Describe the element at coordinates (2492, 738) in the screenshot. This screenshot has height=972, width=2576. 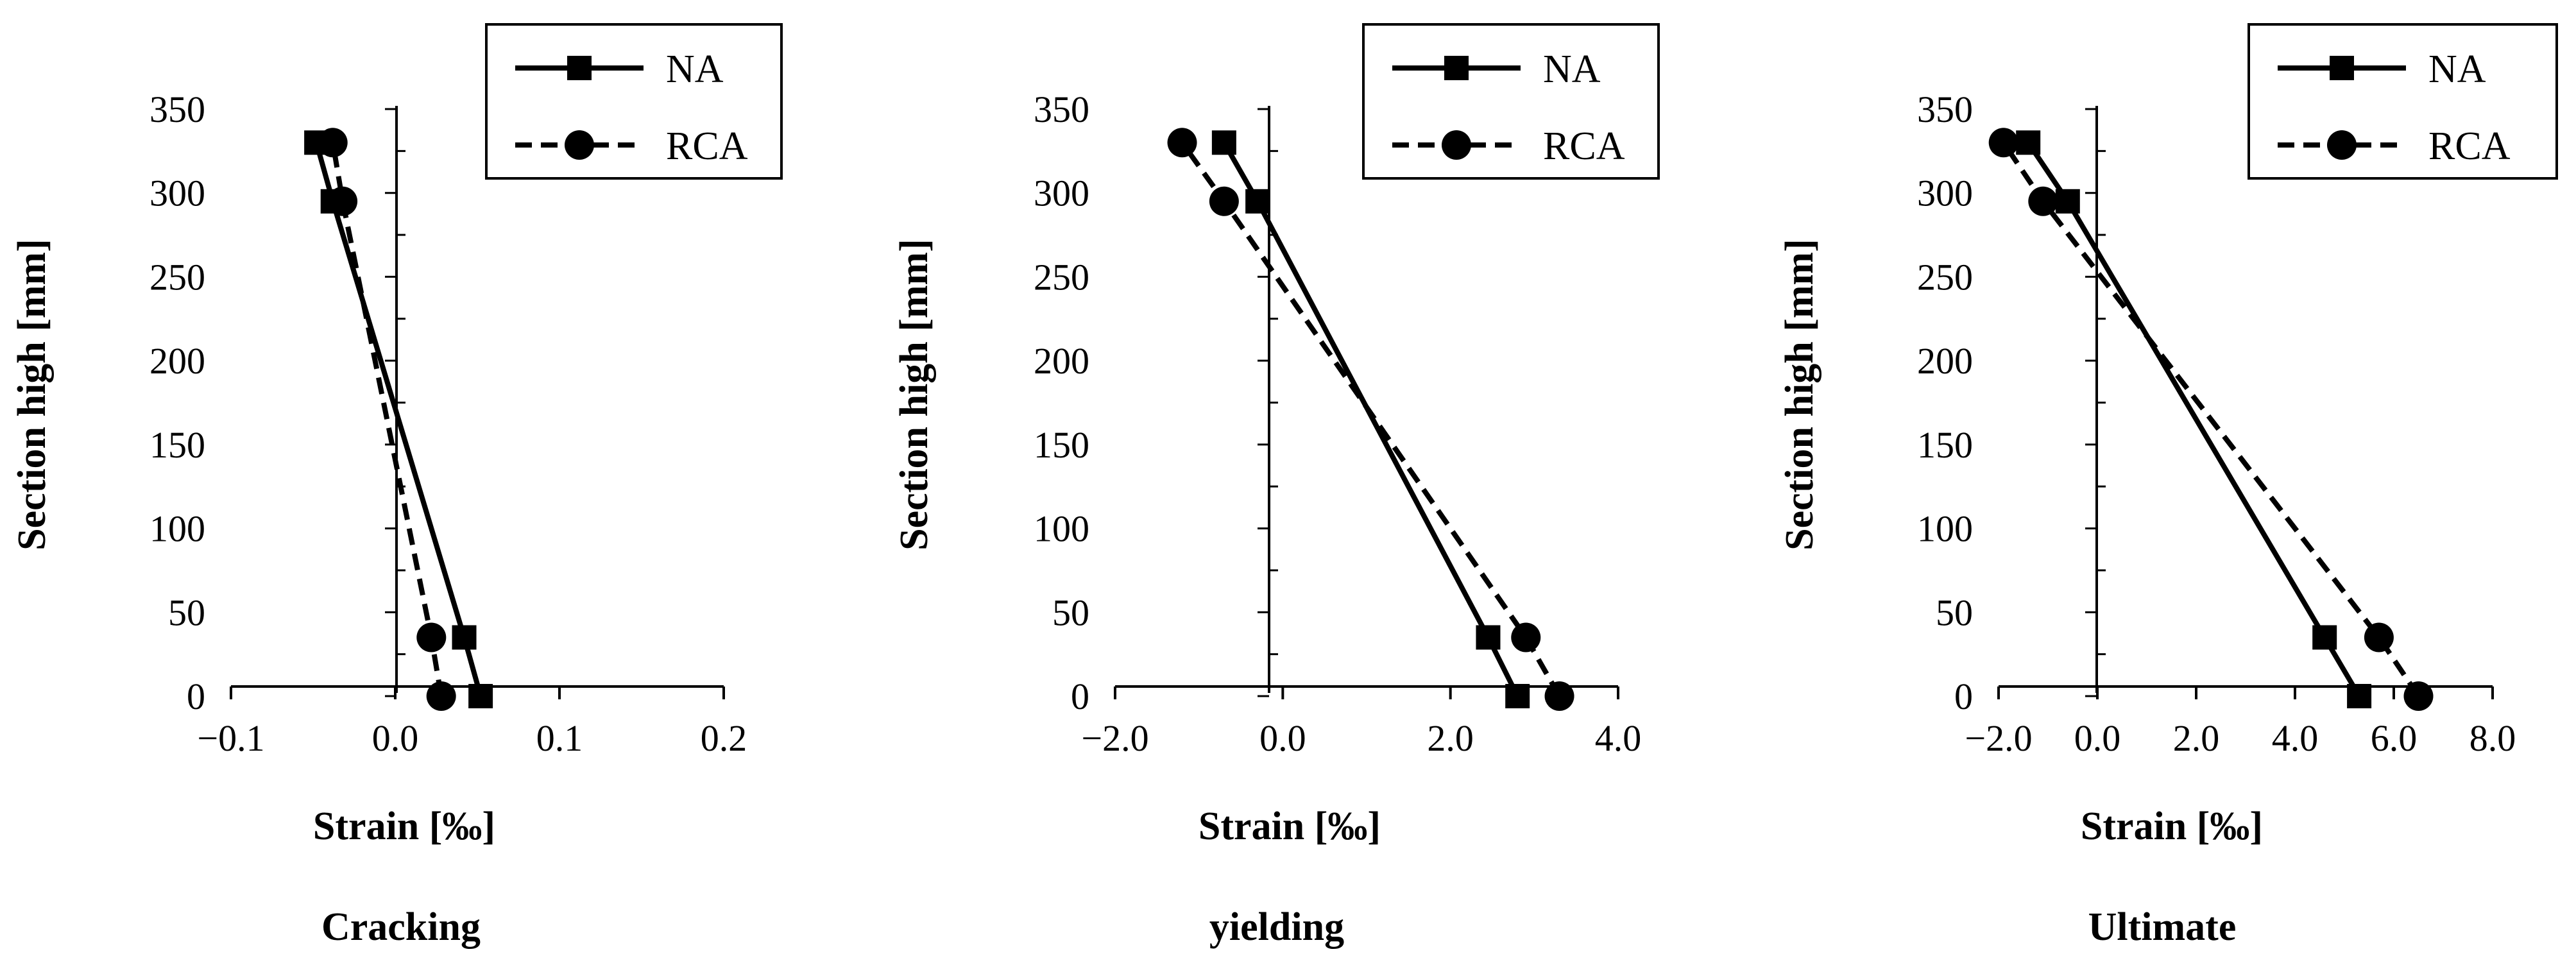
I see `x-tick-label: 8.0` at that location.